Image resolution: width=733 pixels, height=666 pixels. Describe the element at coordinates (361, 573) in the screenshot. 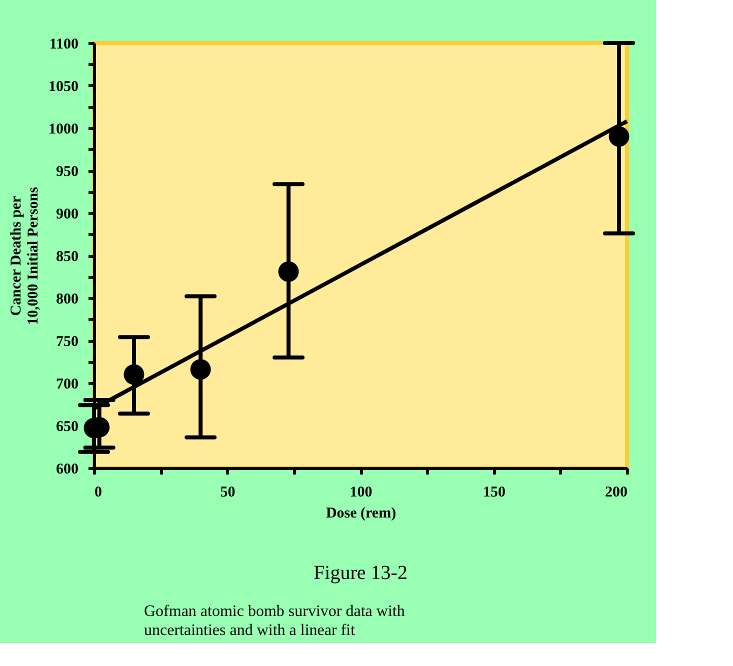

I see `caption: Figure 13-2` at that location.